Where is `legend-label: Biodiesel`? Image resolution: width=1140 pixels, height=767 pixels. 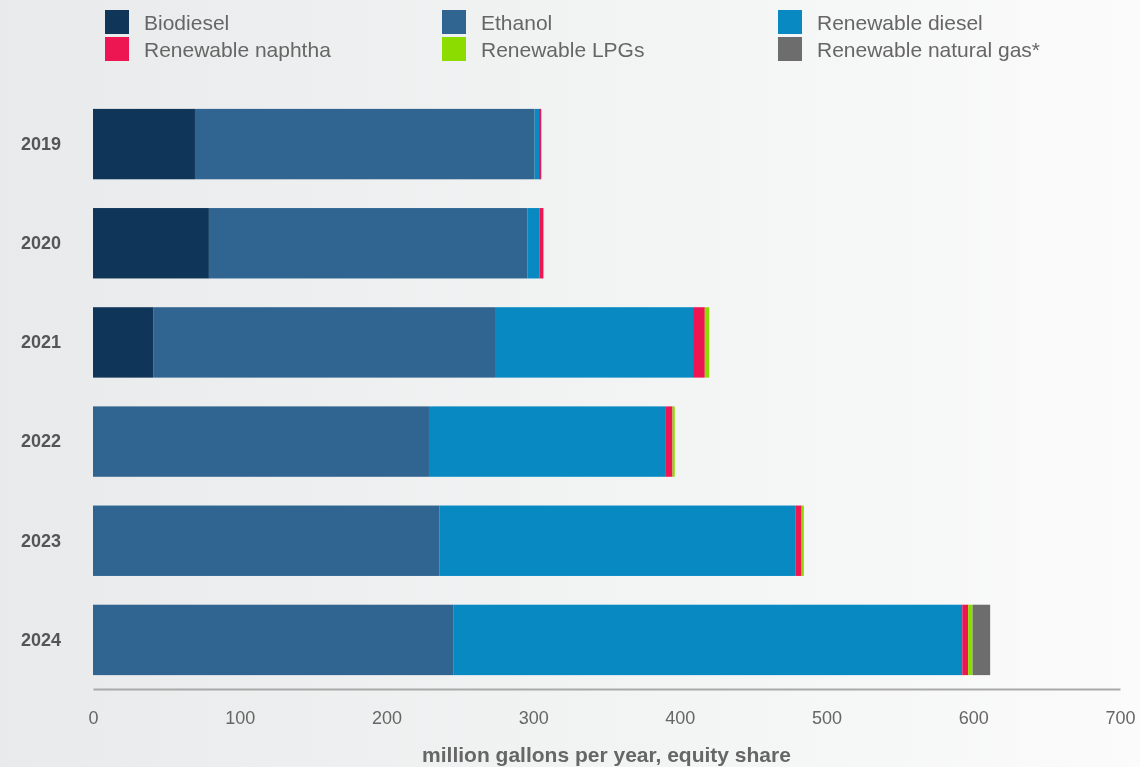
legend-label: Biodiesel is located at coordinates (187, 22).